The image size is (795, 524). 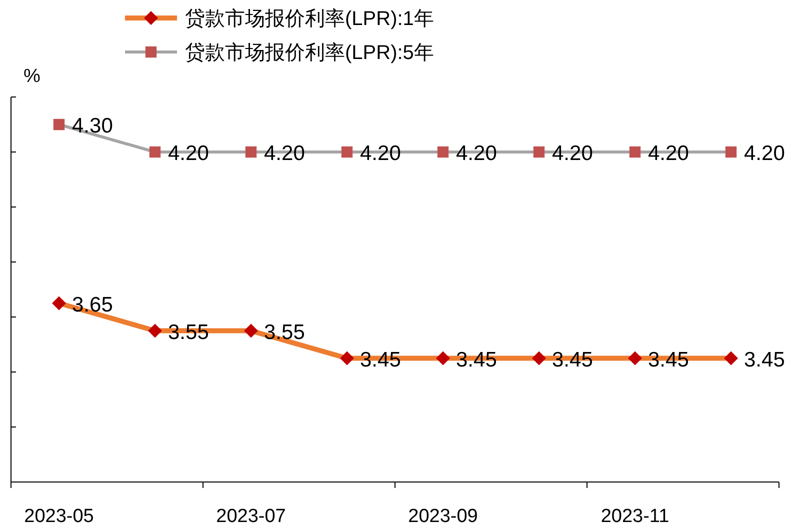 I want to click on x-tick-label: 2023-07, so click(x=251, y=515).